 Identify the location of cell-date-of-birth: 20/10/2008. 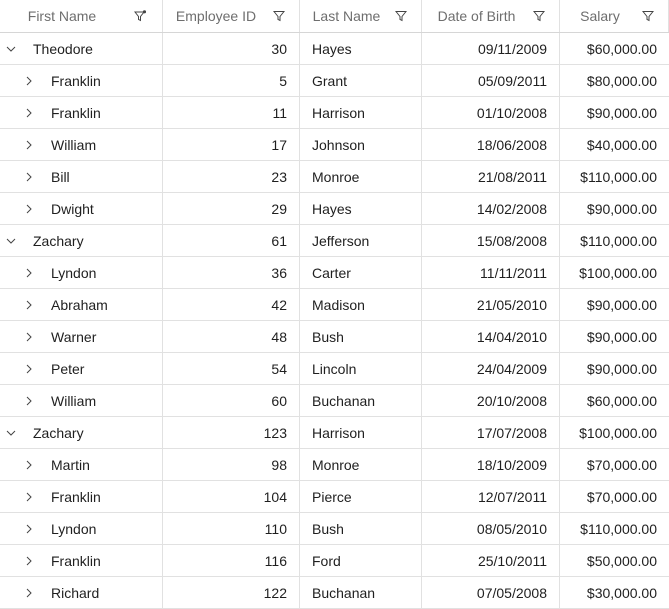
(491, 400).